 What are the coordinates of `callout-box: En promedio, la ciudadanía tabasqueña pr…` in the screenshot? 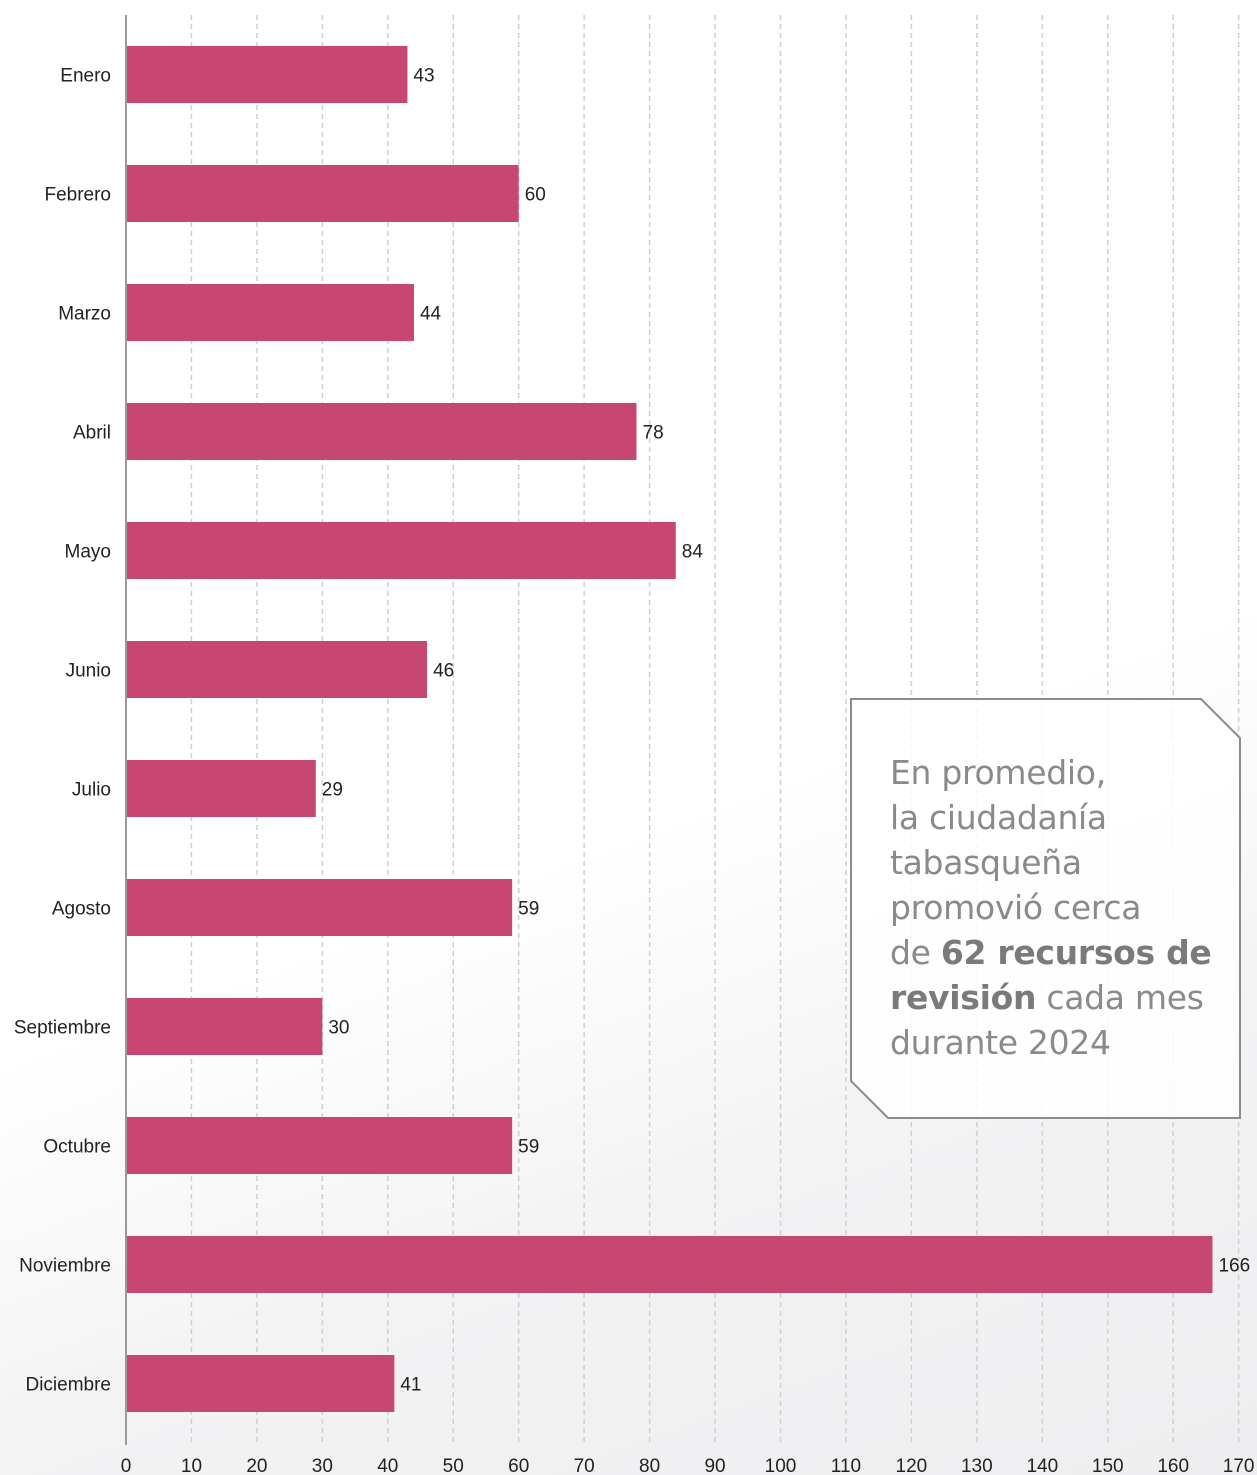 It's located at (1045, 908).